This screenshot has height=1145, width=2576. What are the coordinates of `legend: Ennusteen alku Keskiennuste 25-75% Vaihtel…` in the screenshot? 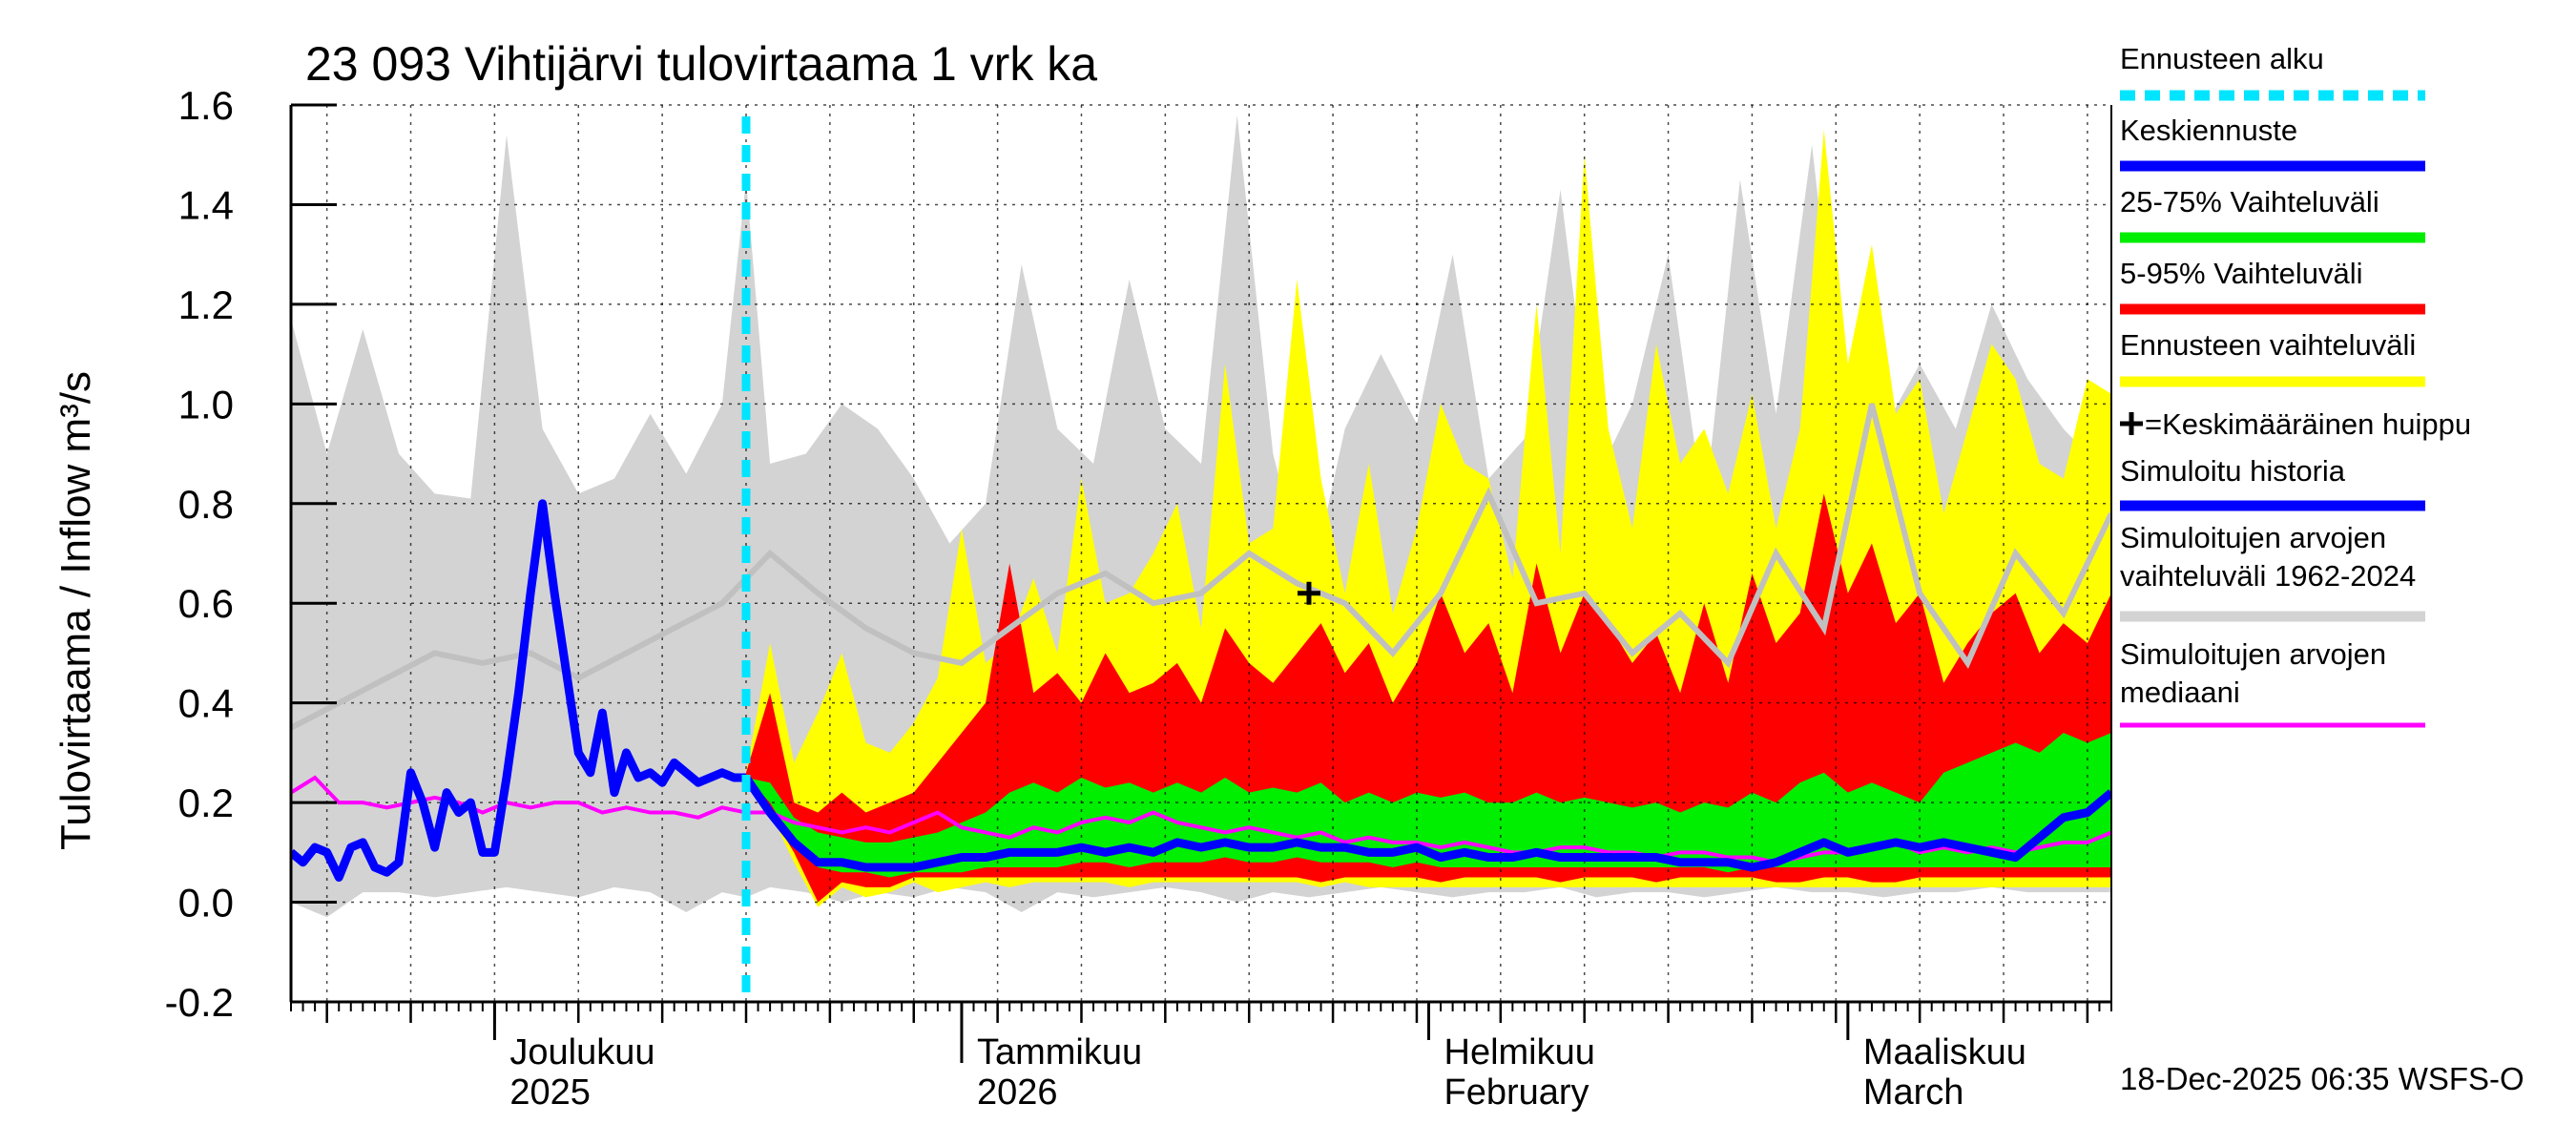 It's located at (2295, 385).